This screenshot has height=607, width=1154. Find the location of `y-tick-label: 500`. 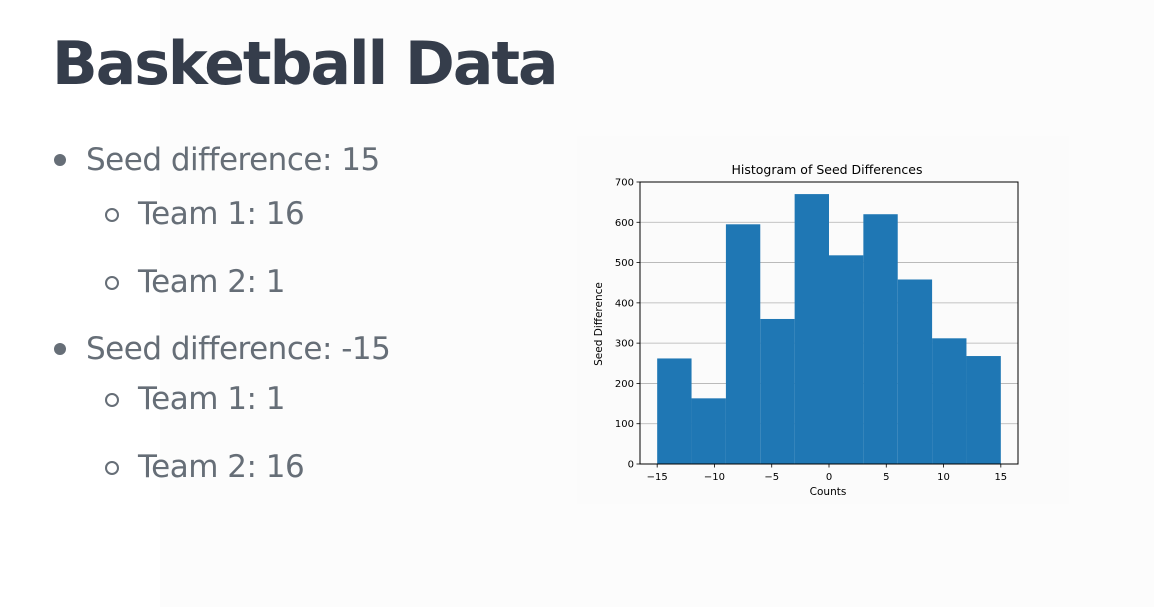

y-tick-label: 500 is located at coordinates (624, 263).